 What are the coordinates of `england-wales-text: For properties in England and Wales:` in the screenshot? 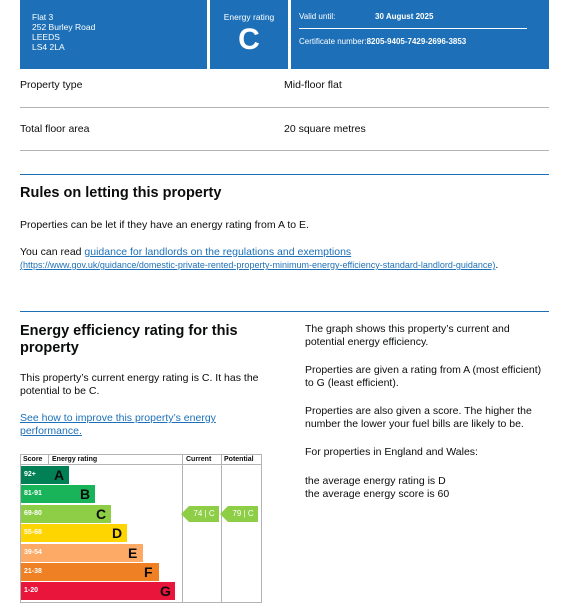 It's located at (391, 452).